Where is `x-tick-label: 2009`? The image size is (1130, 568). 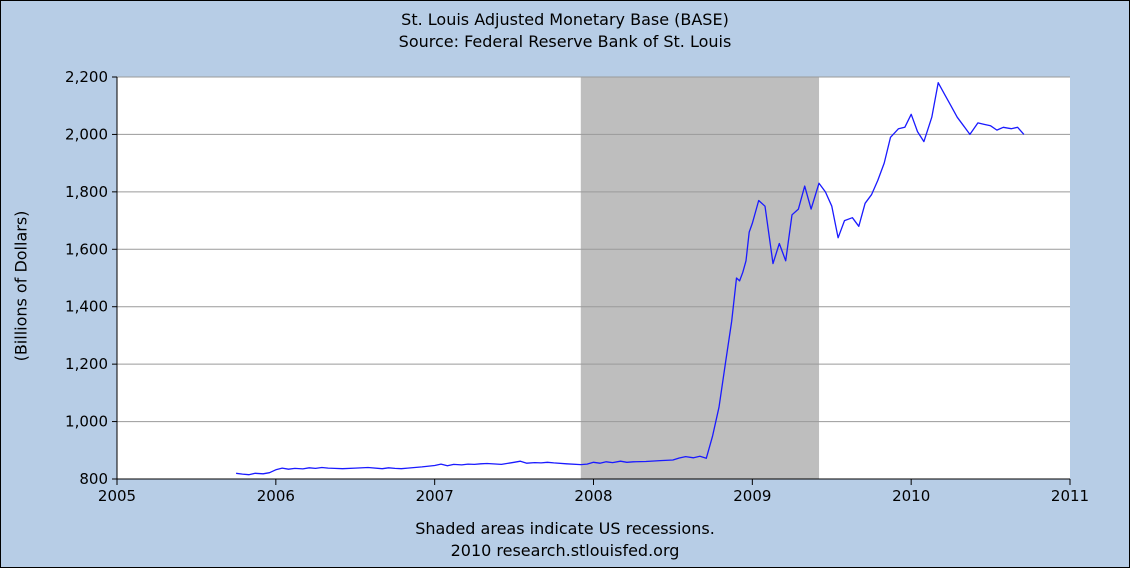
x-tick-label: 2009 is located at coordinates (752, 496).